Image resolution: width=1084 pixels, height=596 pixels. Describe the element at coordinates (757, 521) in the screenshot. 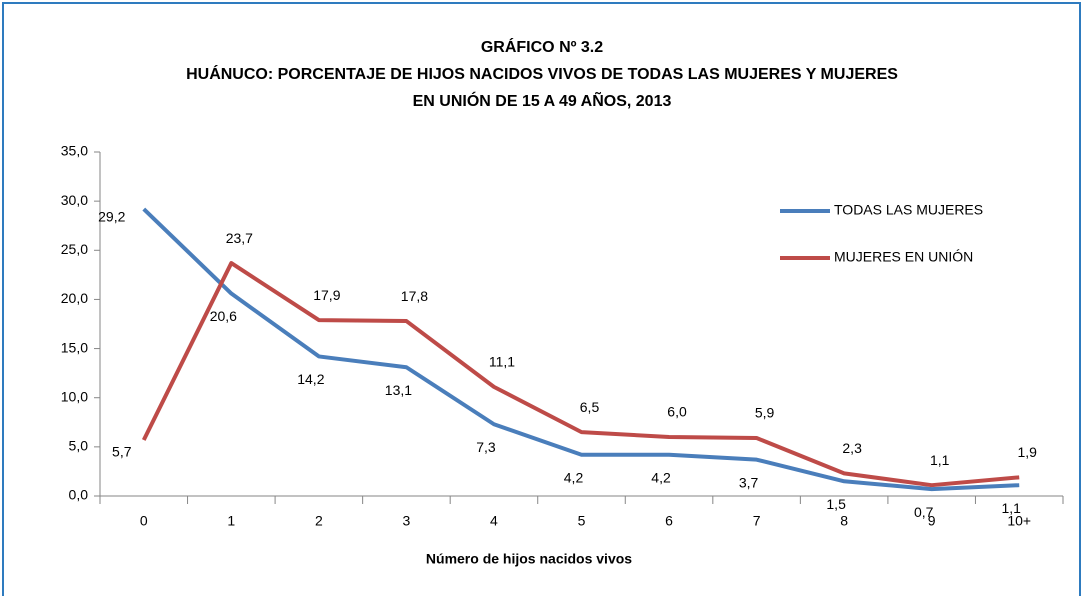

I see `x-tick-label: 7` at that location.